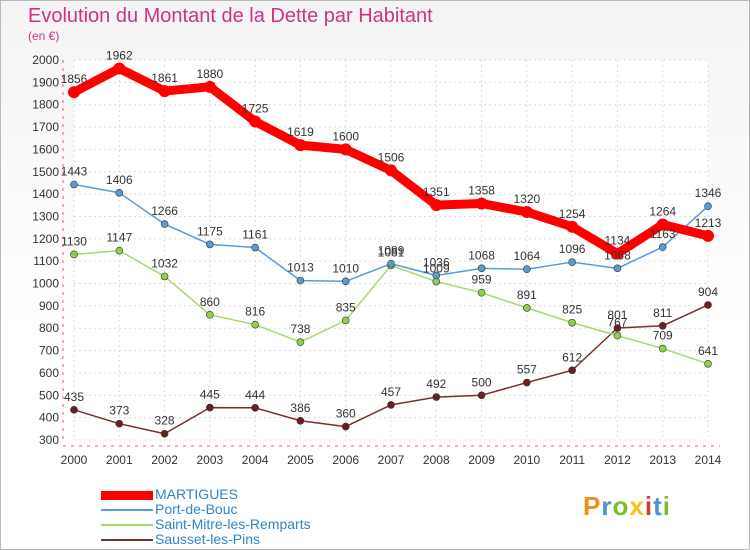 The width and height of the screenshot is (750, 550). Describe the element at coordinates (49, 306) in the screenshot. I see `y-tick-label: 900` at that location.